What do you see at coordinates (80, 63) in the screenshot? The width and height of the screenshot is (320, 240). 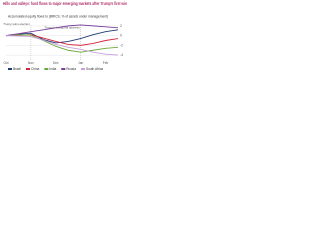 I see `x-tick-label: Jan` at bounding box center [80, 63].